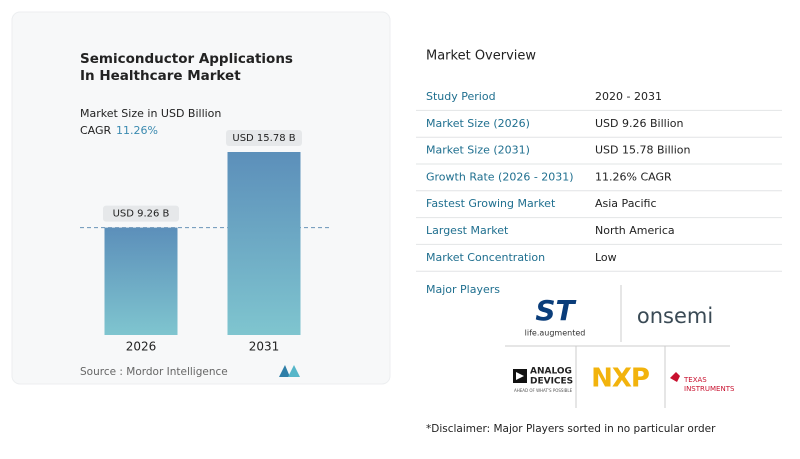  Describe the element at coordinates (642, 150) in the screenshot. I see `row-value: USD 15.78 Billion` at that location.